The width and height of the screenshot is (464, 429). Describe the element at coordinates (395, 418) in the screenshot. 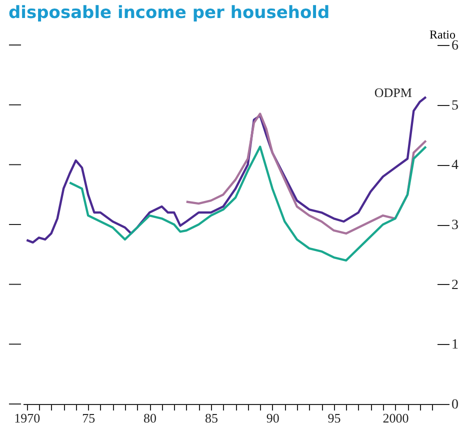

I see `x-tick-label: 2000` at that location.